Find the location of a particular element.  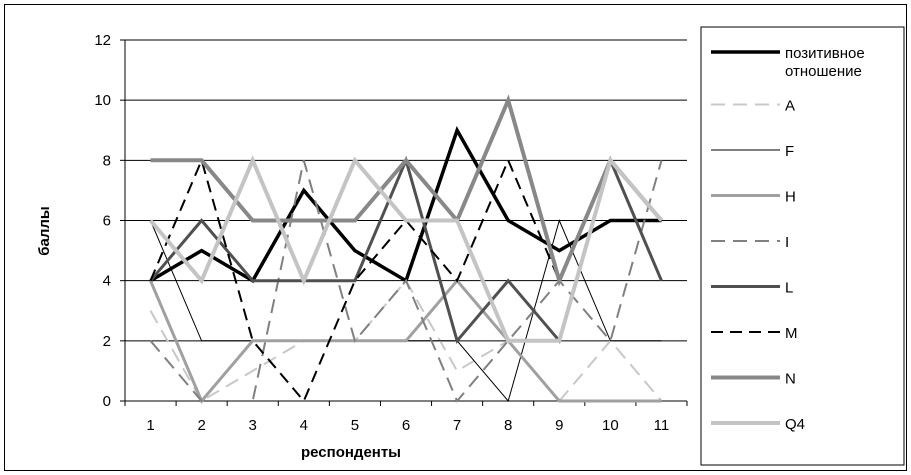

legend-label: F is located at coordinates (789, 151).